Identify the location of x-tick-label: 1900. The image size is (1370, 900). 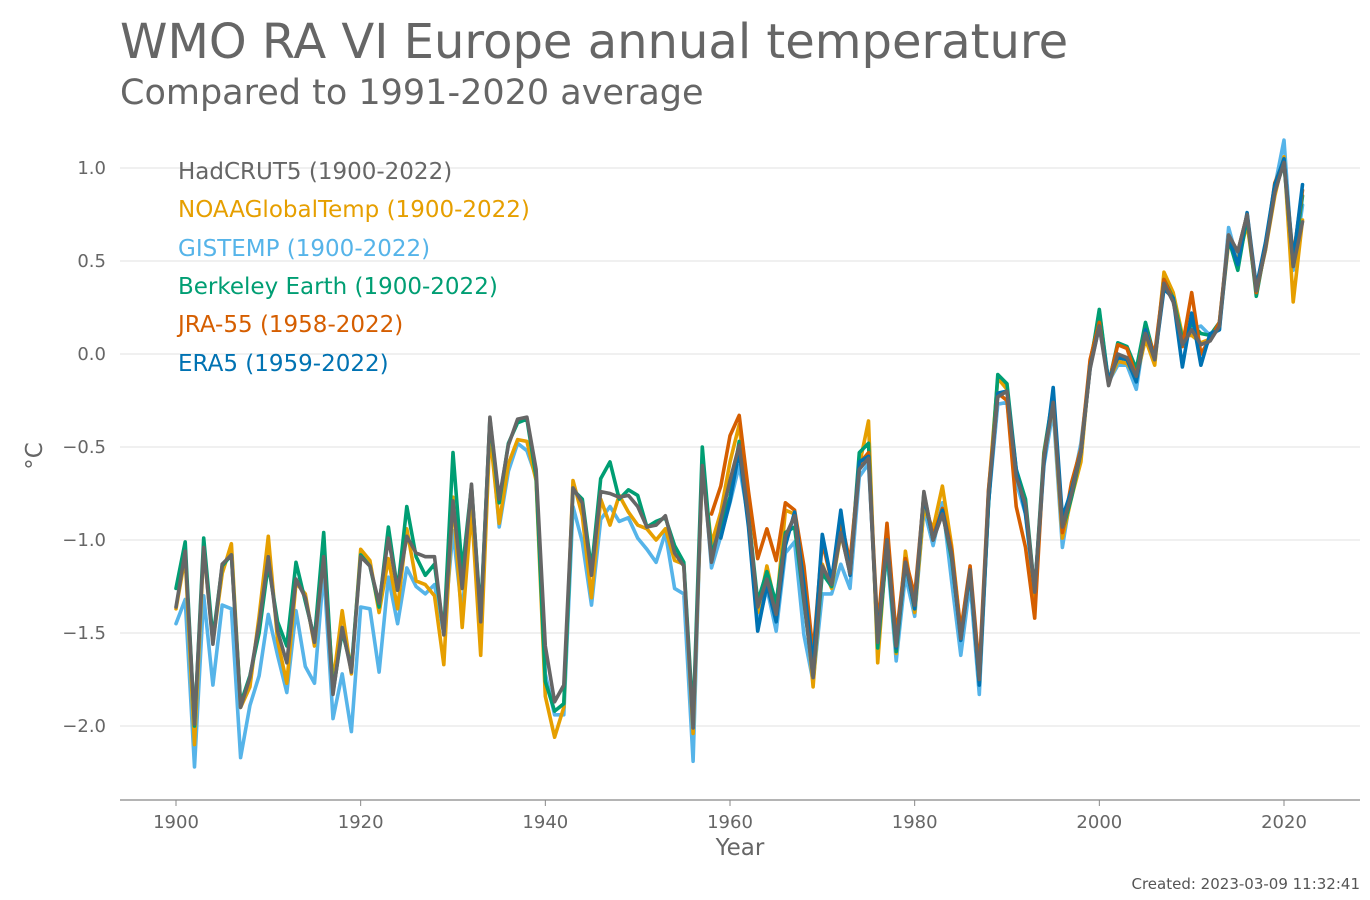
(176, 822).